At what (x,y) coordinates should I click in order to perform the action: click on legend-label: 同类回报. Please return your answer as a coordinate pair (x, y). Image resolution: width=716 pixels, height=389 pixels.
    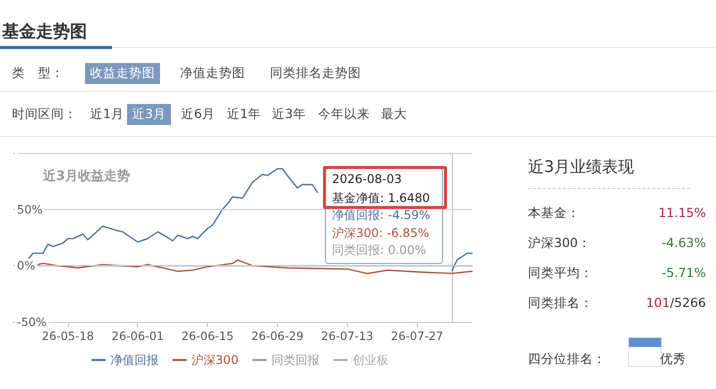
    Looking at the image, I should click on (295, 360).